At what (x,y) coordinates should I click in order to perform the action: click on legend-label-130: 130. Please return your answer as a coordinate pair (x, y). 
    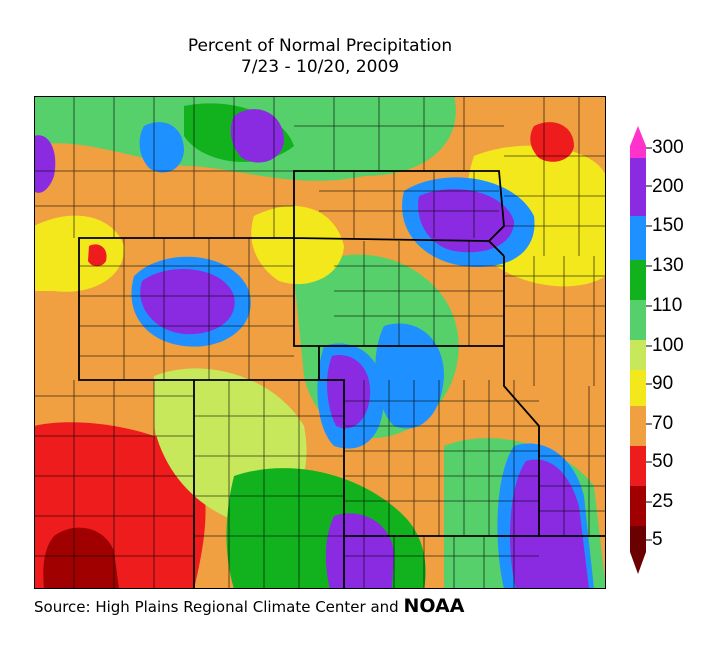
    Looking at the image, I should click on (668, 265).